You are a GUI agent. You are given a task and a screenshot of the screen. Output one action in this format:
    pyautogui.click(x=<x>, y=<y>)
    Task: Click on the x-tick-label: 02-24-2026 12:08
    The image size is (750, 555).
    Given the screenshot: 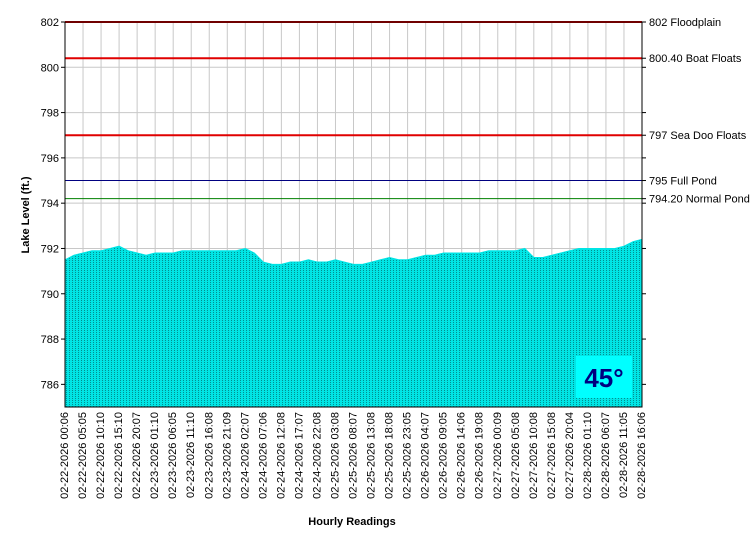 What is the action you would take?
    pyautogui.click(x=281, y=455)
    